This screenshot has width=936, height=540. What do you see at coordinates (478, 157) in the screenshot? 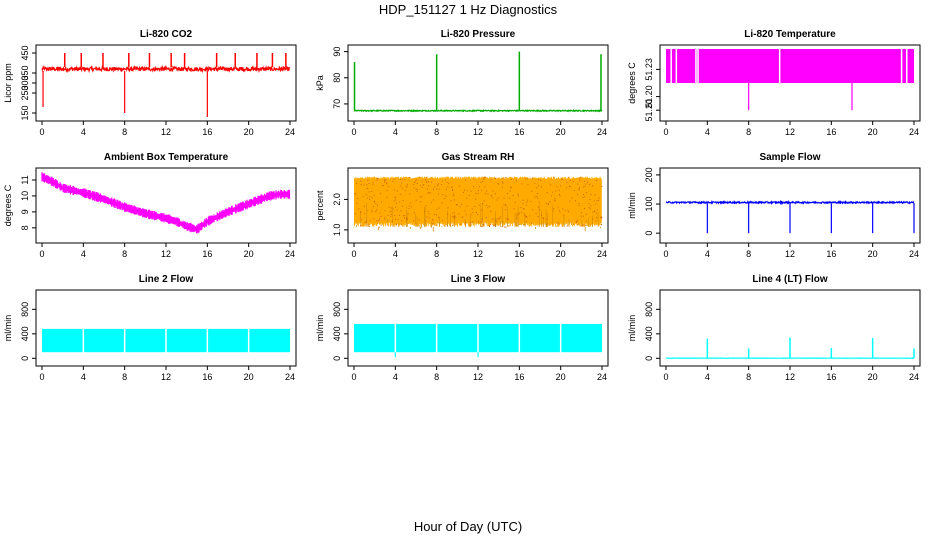
I see `chart-title: Gas Stream RH` at bounding box center [478, 157].